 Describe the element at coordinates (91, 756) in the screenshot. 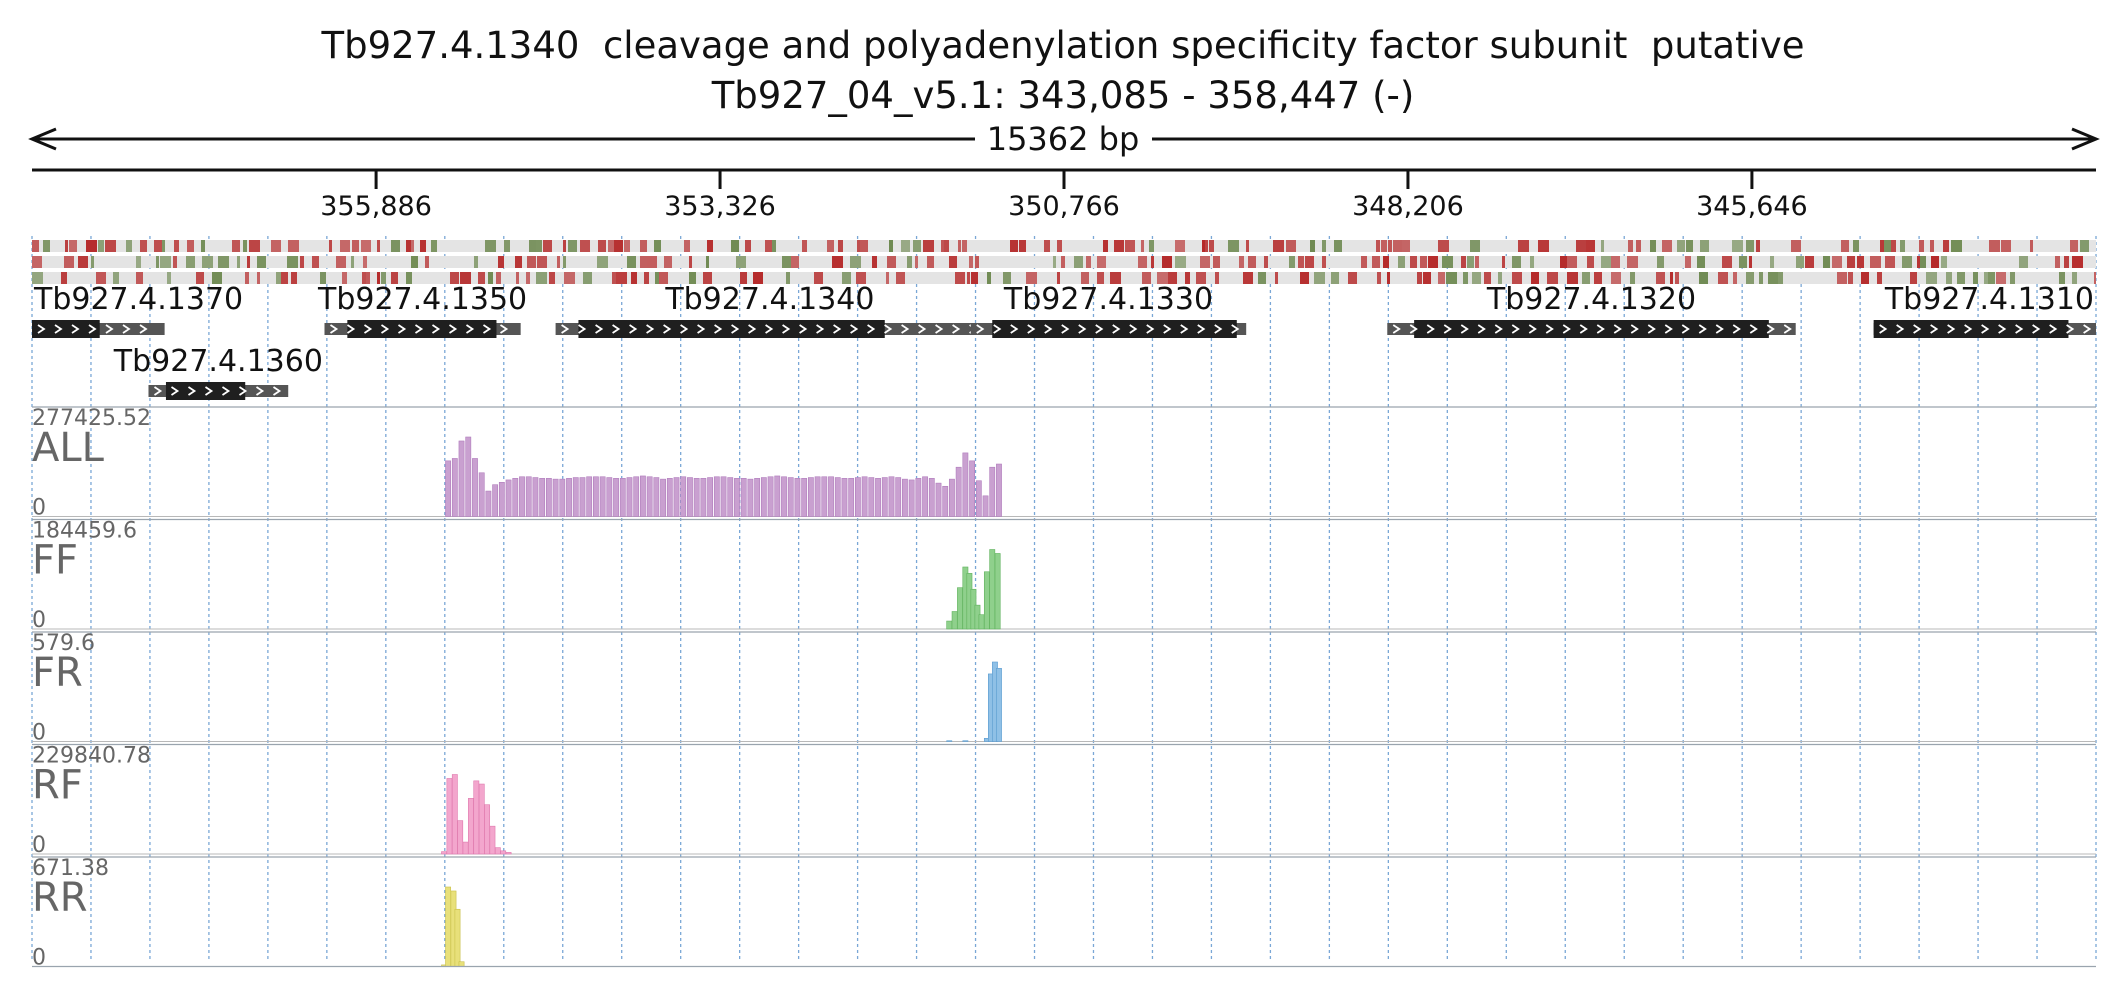

I see `track-max-label: 229840.78` at that location.